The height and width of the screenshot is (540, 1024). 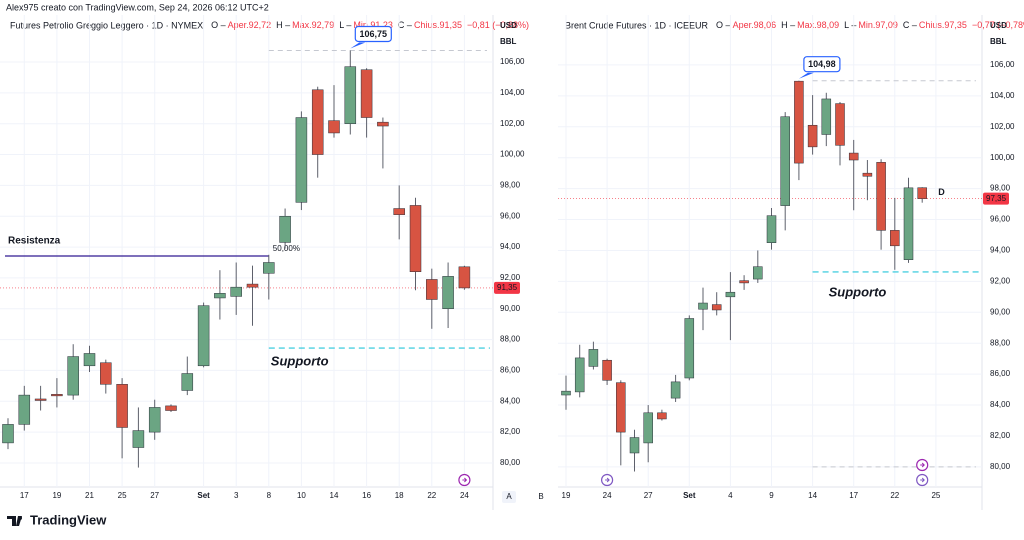 What do you see at coordinates (24, 495) in the screenshot?
I see `x-tick-label: 17` at bounding box center [24, 495].